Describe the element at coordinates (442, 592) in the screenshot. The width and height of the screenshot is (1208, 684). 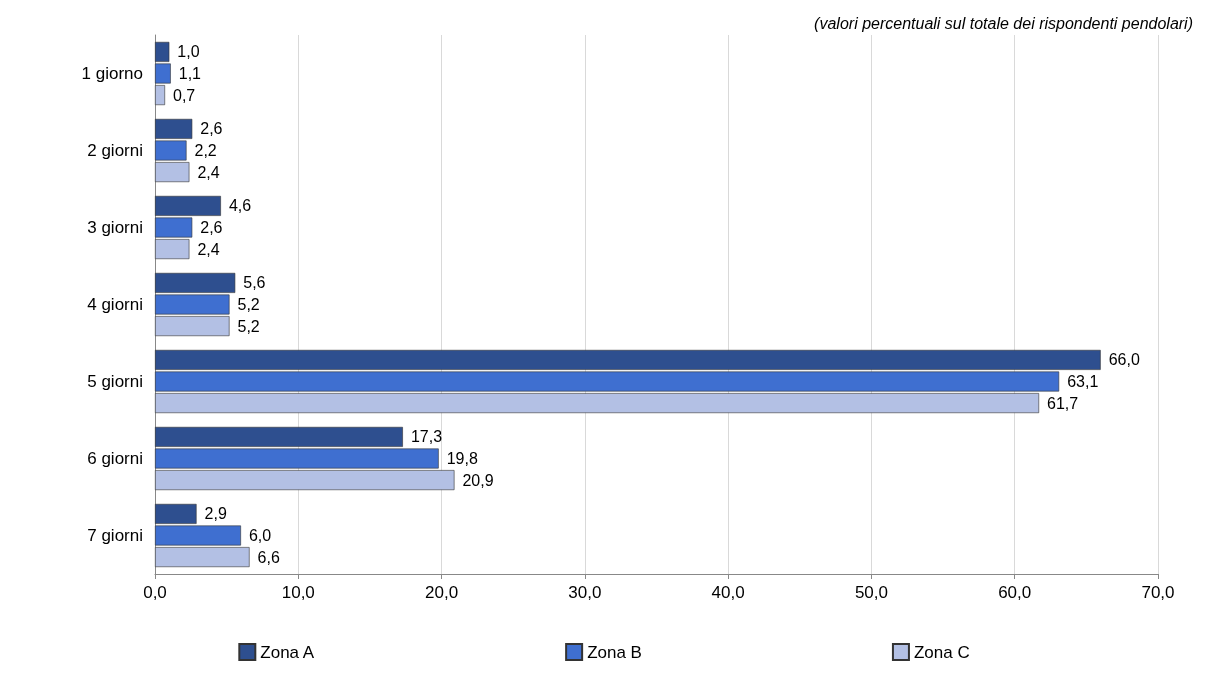
I see `x-tick-label: 20,0` at that location.